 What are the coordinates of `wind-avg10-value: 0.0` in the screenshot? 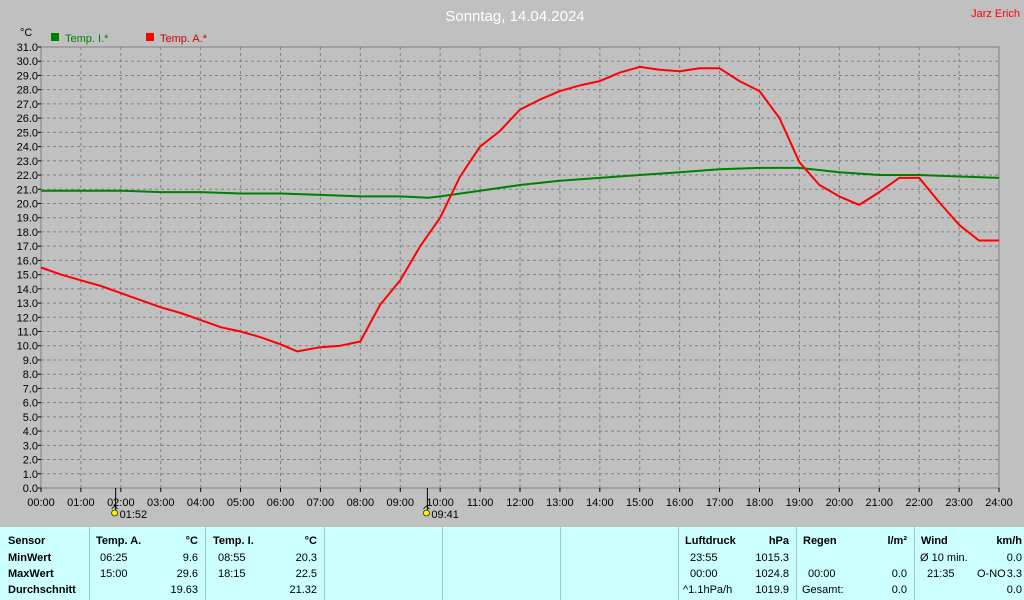 It's located at (1014, 558).